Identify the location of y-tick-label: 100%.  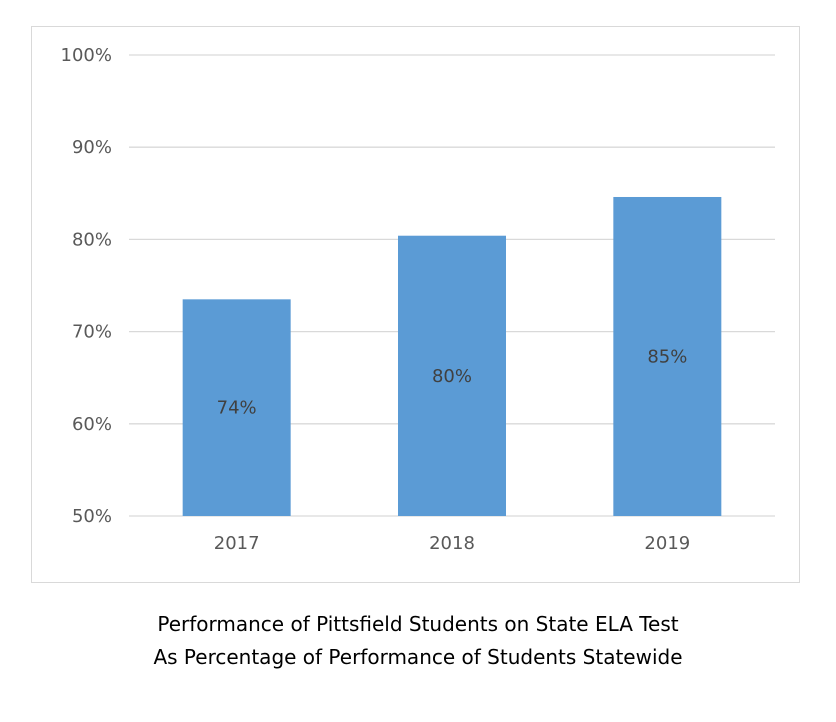
(86, 55).